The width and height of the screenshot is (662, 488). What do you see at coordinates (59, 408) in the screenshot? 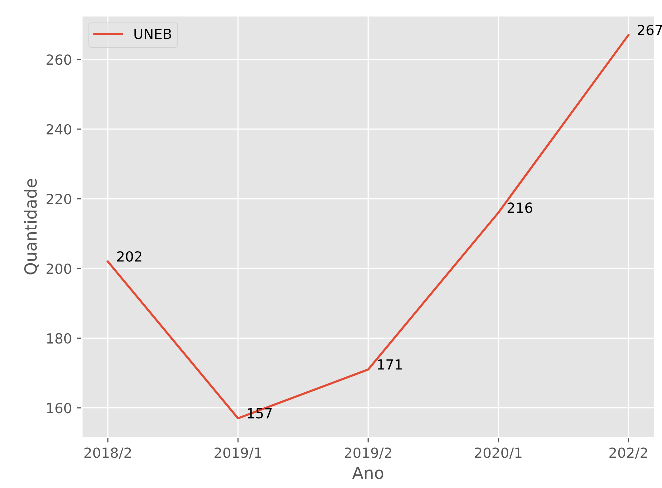
I see `y-tick-label: 160` at bounding box center [59, 408].